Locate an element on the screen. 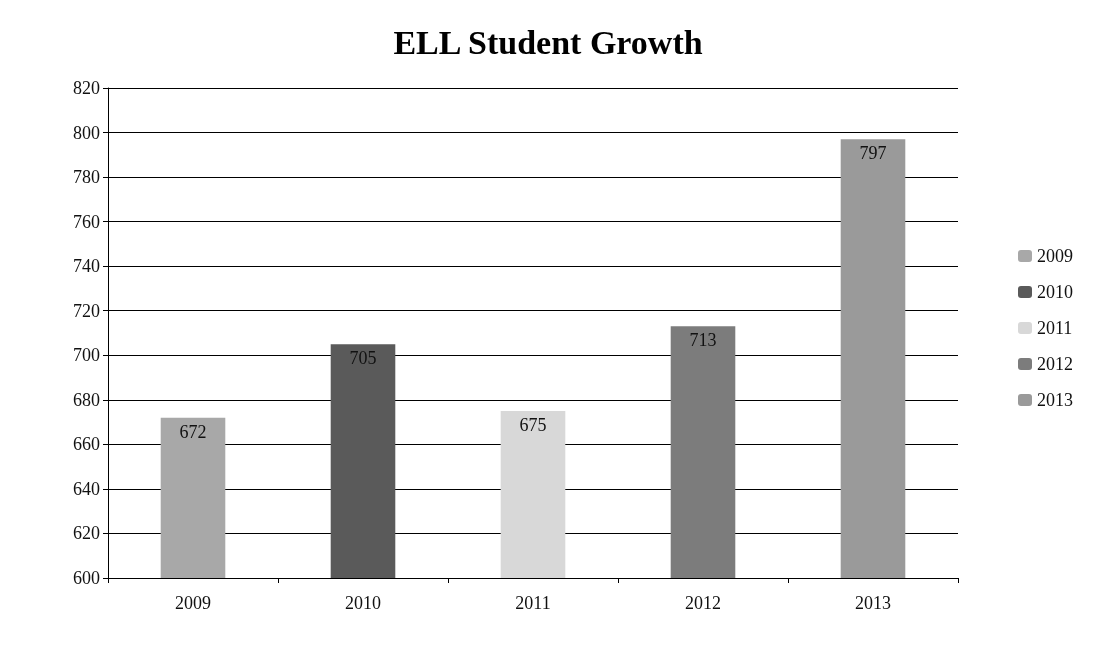 Image resolution: width=1100 pixels, height=657 pixels. y-tick-label: 660 is located at coordinates (86, 444).